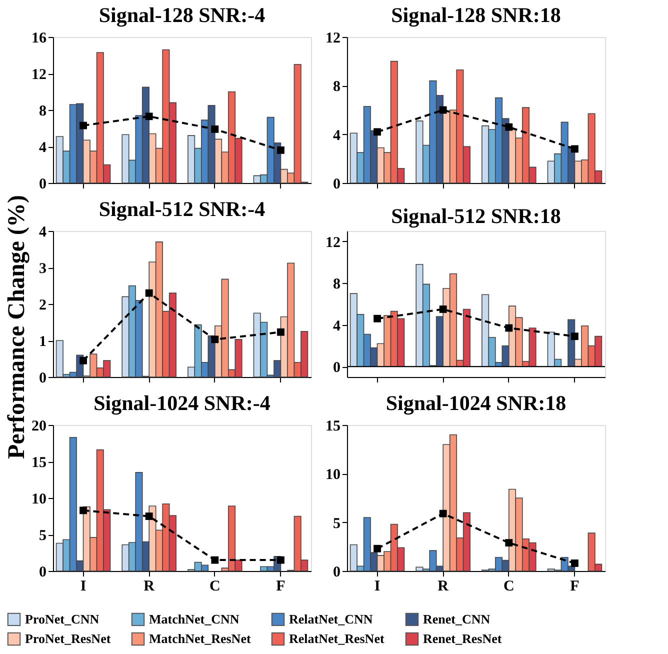 The width and height of the screenshot is (668, 654). Describe the element at coordinates (17, 327) in the screenshot. I see `y-axis-title: Performance Change (%)` at that location.